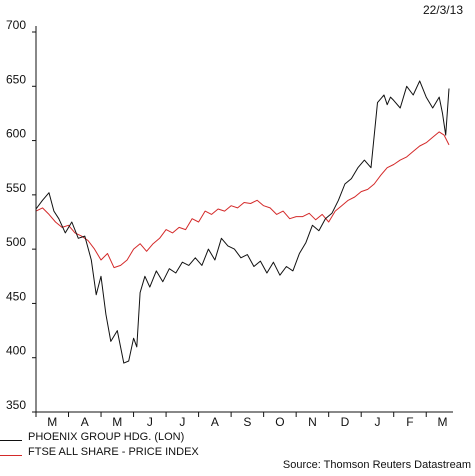 Image resolution: width=475 pixels, height=476 pixels. I want to click on x-tick-label: N, so click(312, 422).